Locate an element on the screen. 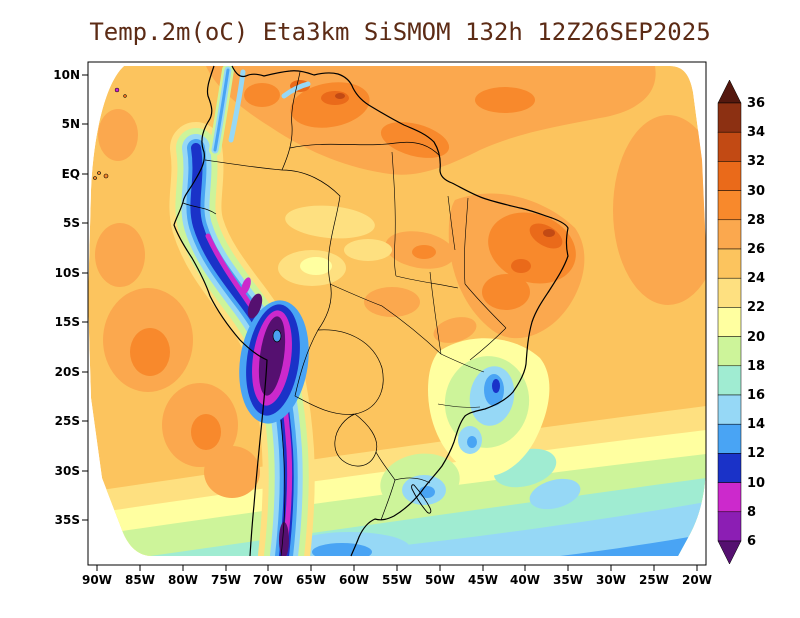 Image resolution: width=800 pixels, height=618 pixels. colorbar-bottom-cap is located at coordinates (729, 552).